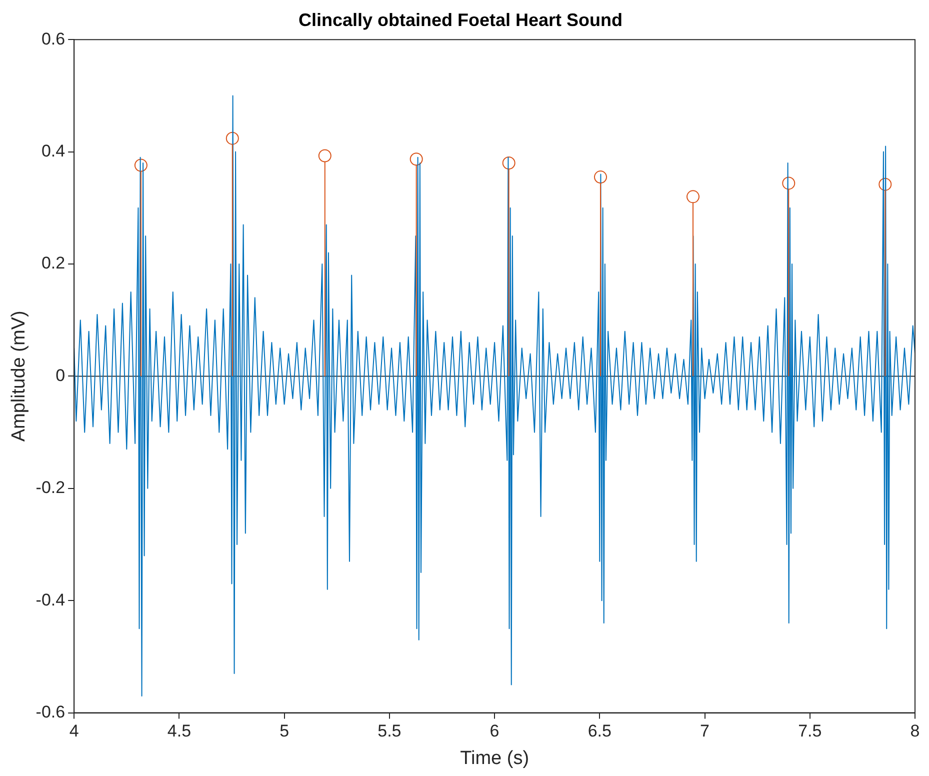  What do you see at coordinates (600, 731) in the screenshot?
I see `x-tick-label: 6.5` at bounding box center [600, 731].